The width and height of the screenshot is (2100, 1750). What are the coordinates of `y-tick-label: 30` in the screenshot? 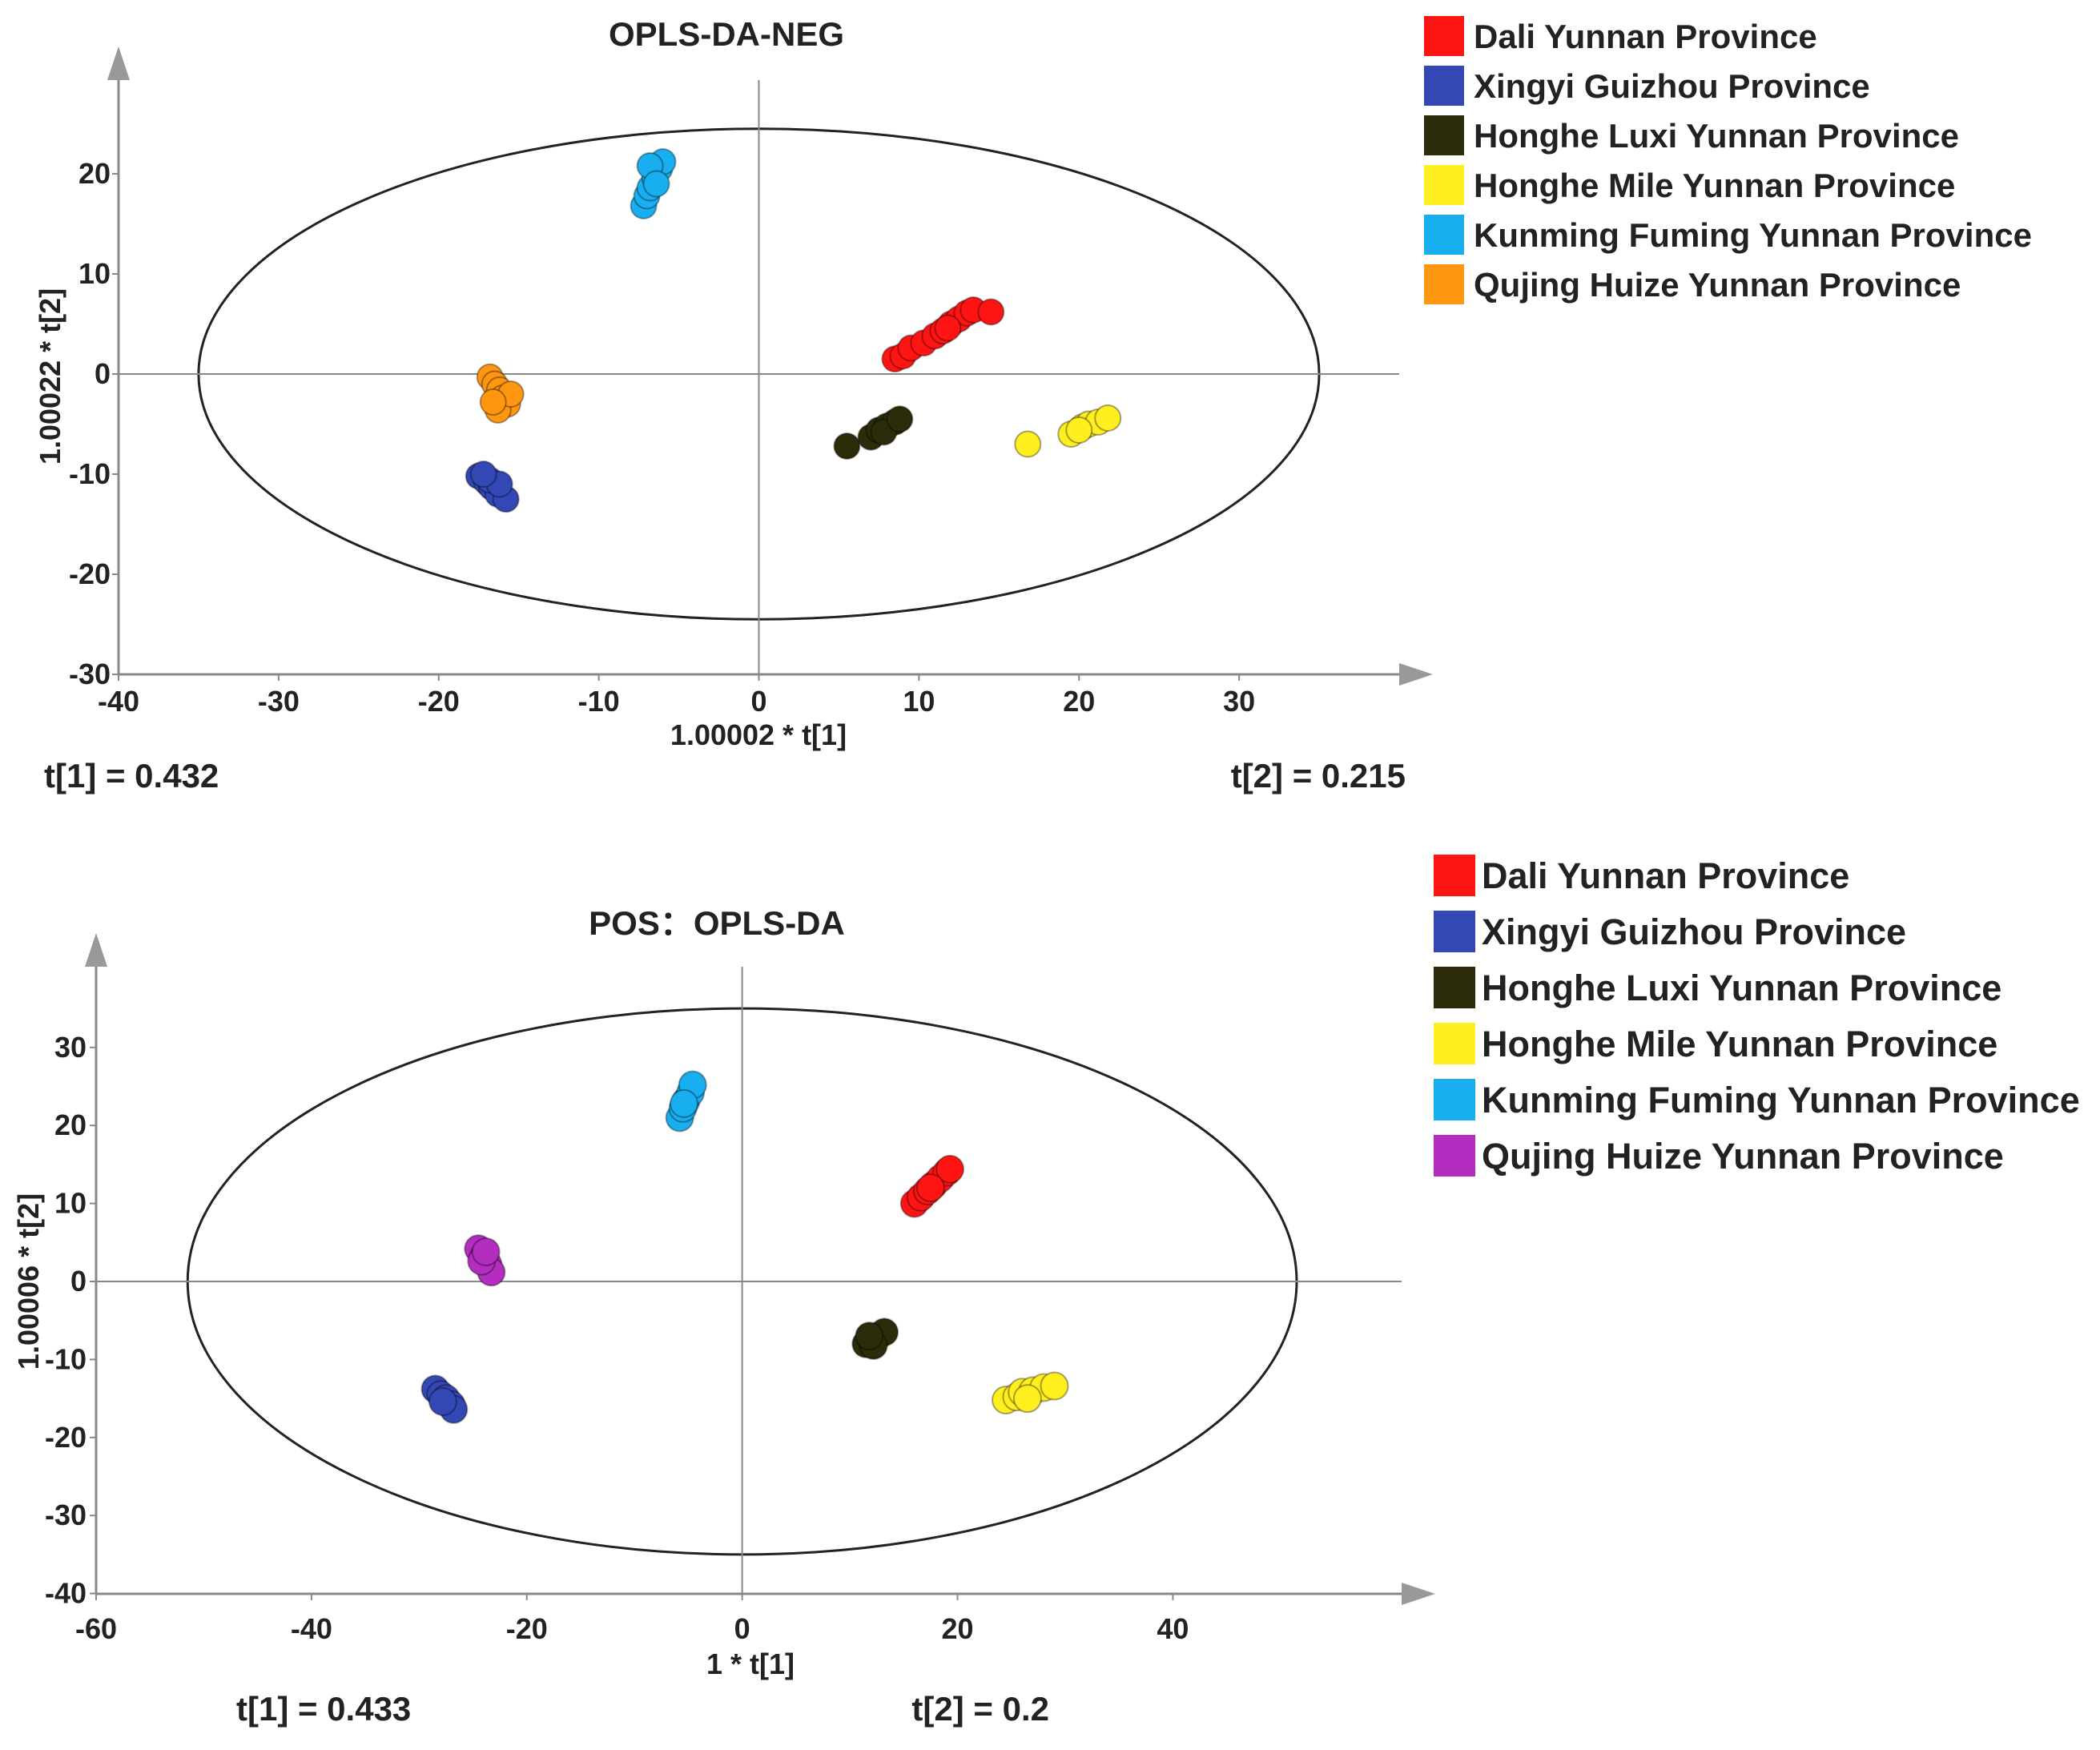 It's located at (70, 1047).